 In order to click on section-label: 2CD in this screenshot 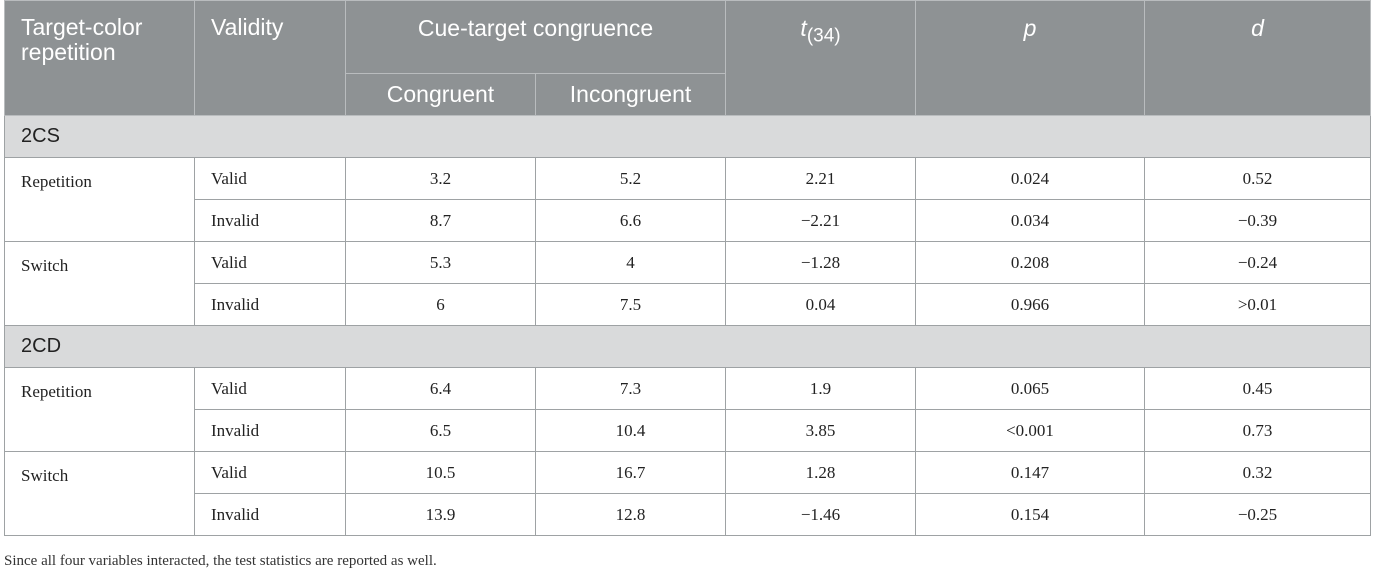, I will do `click(687, 346)`.